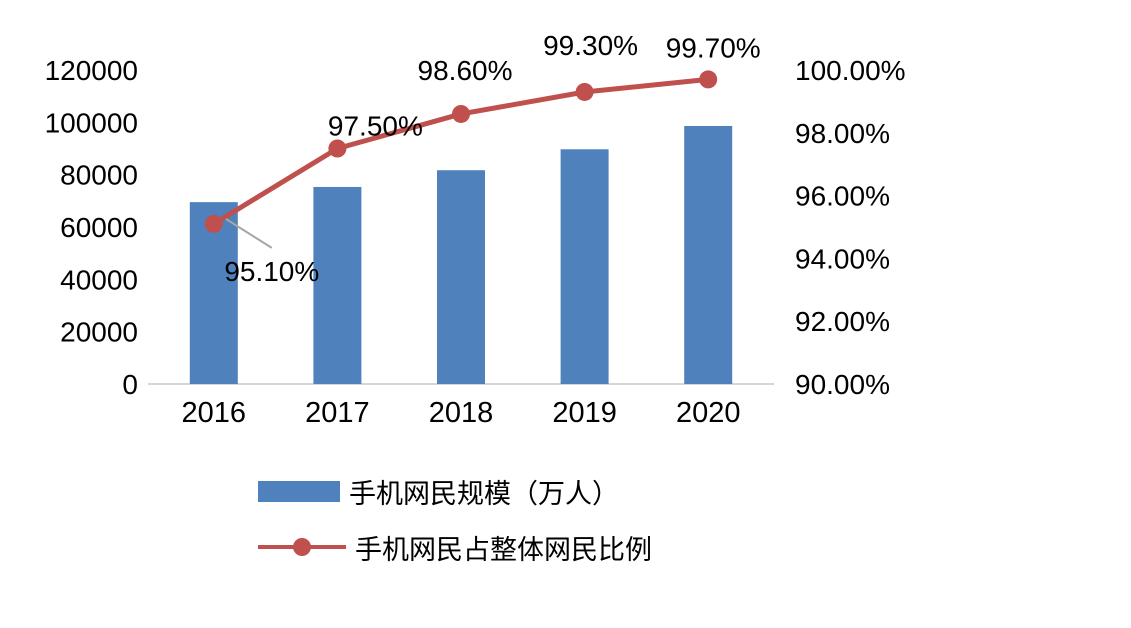 The image size is (1131, 628). Describe the element at coordinates (271, 271) in the screenshot. I see `line-data-label: 95.10%` at that location.